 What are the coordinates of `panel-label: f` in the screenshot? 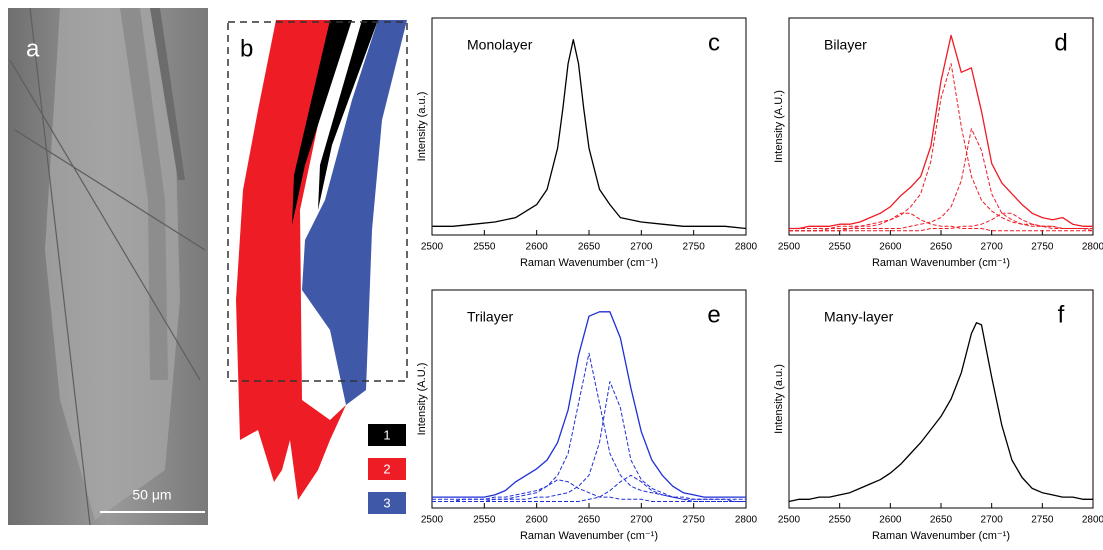 It's located at (1061, 314).